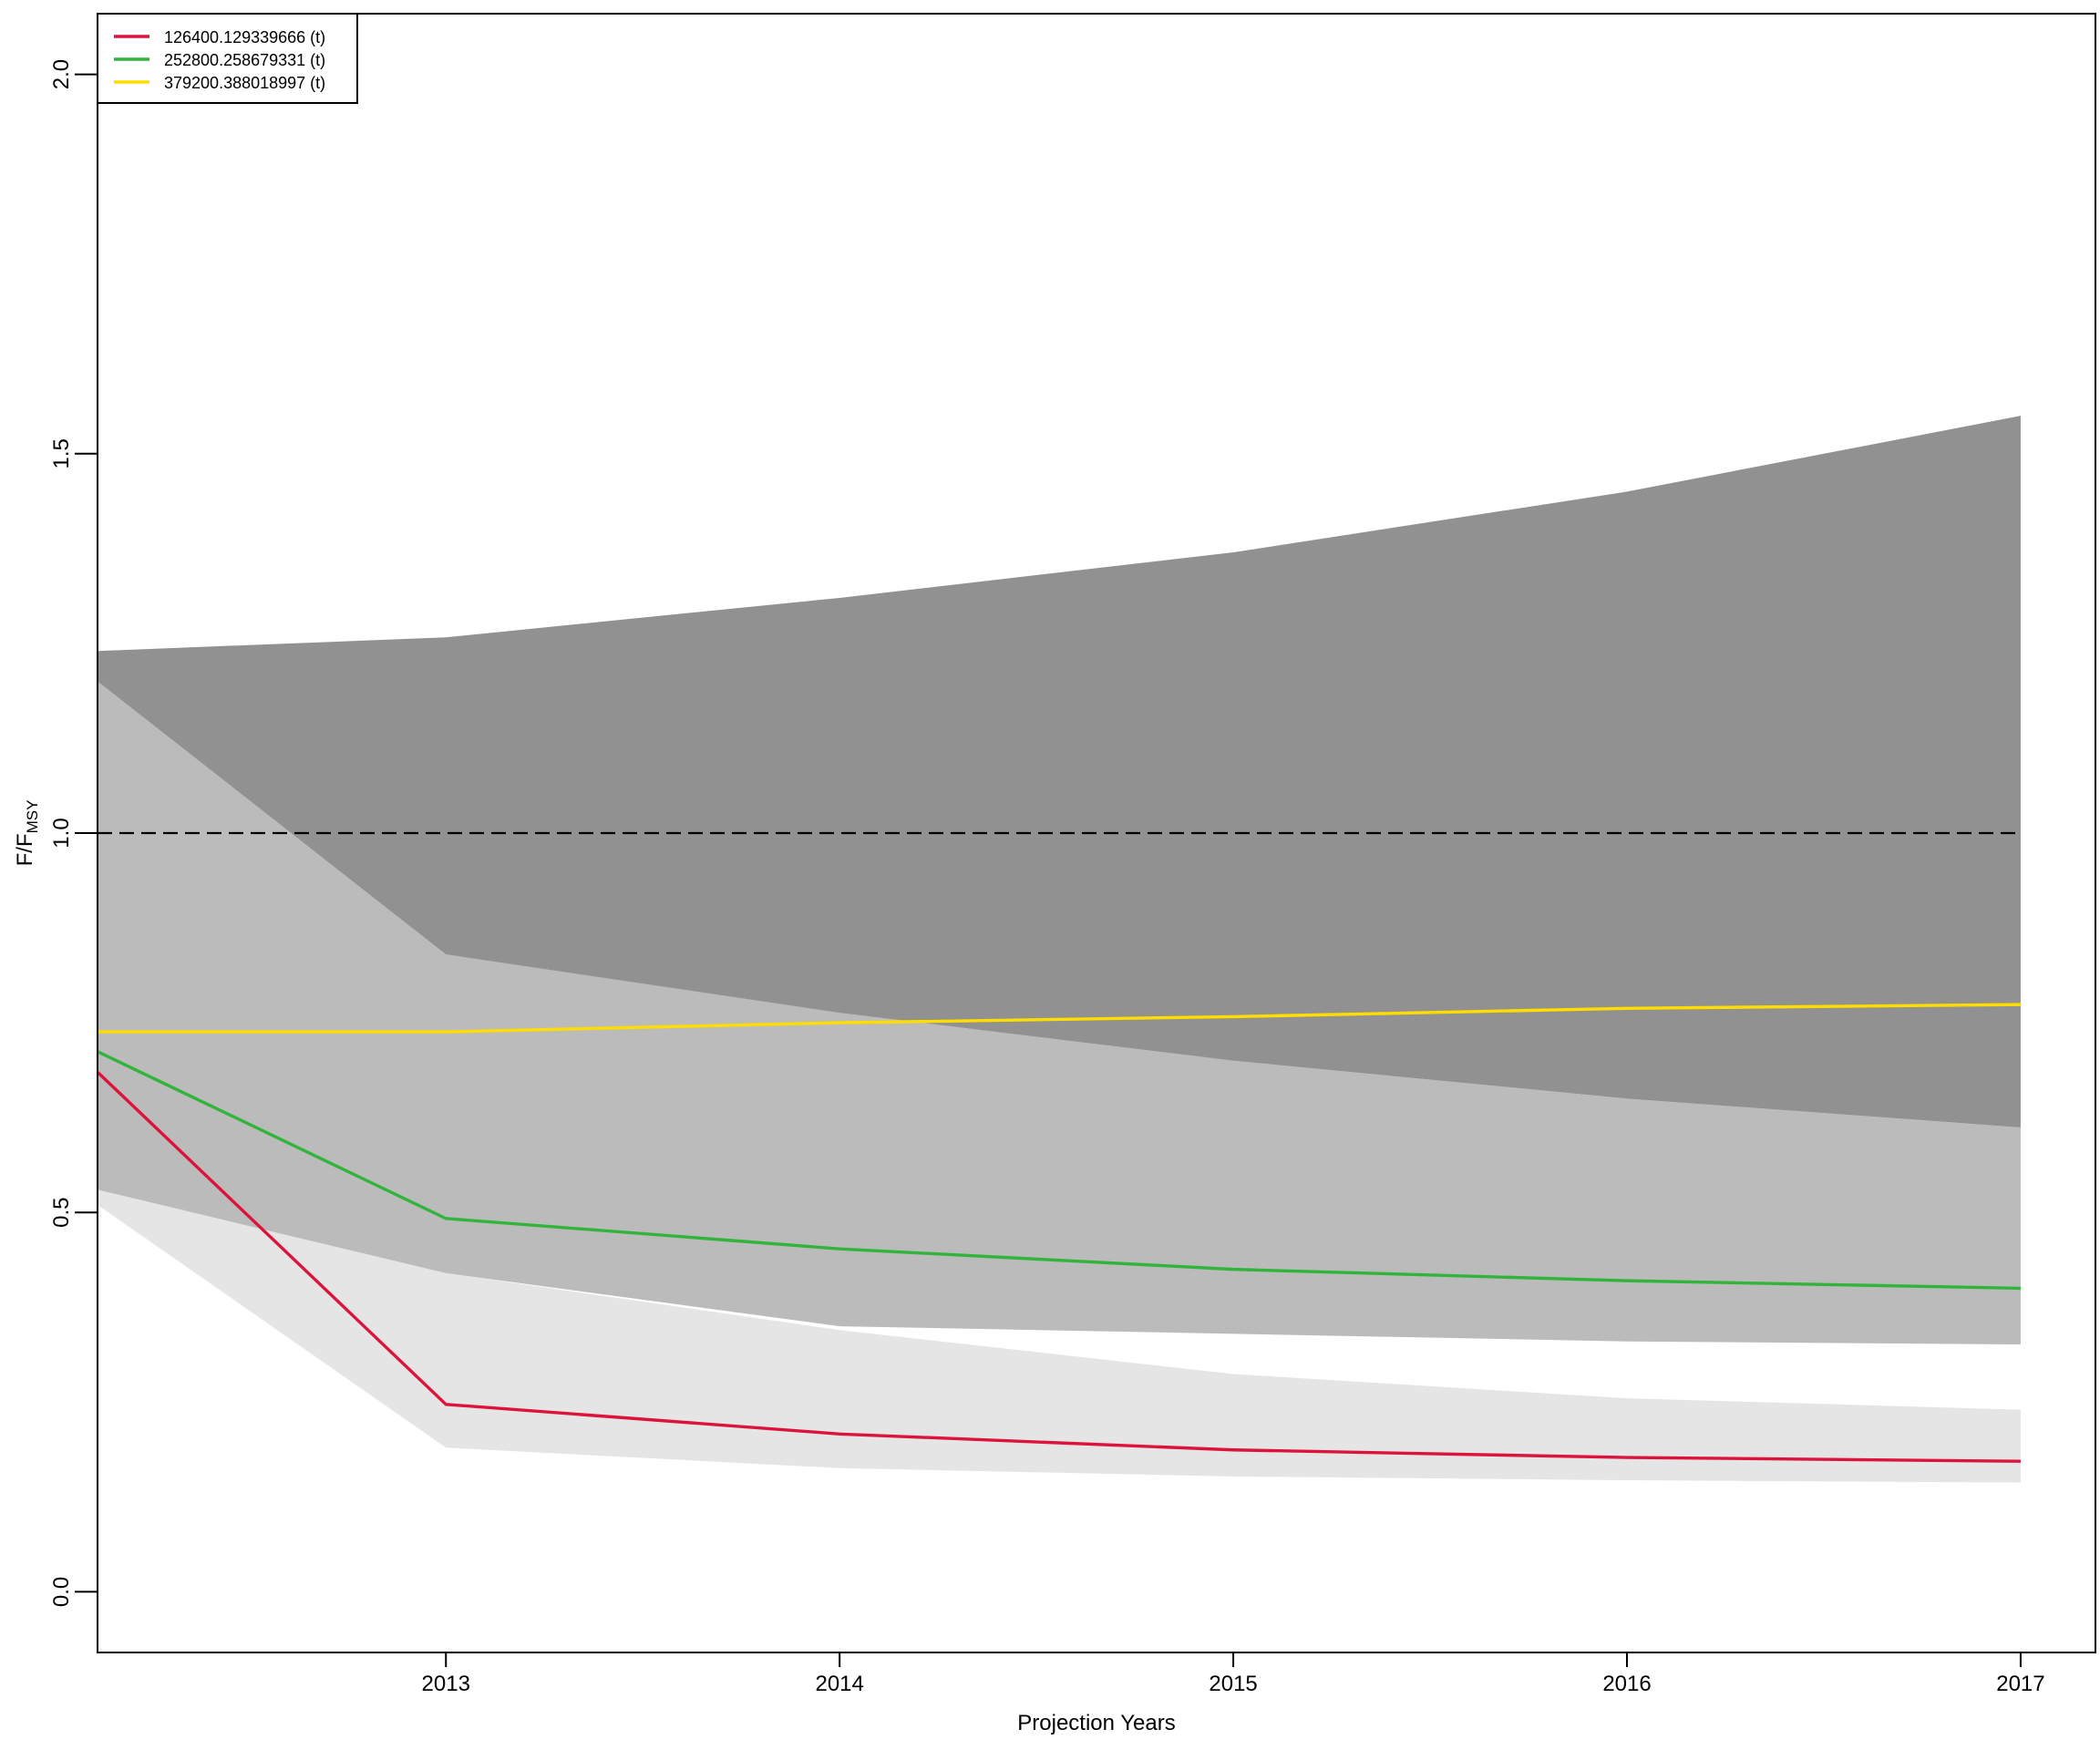  What do you see at coordinates (244, 37) in the screenshot?
I see `legend-label-1: 126400.129339666 (t)` at bounding box center [244, 37].